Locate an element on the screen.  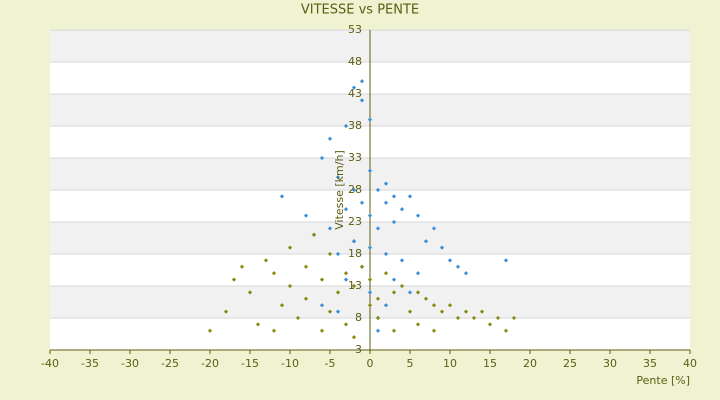
y-tick-label: 18 is located at coordinates (355, 253).